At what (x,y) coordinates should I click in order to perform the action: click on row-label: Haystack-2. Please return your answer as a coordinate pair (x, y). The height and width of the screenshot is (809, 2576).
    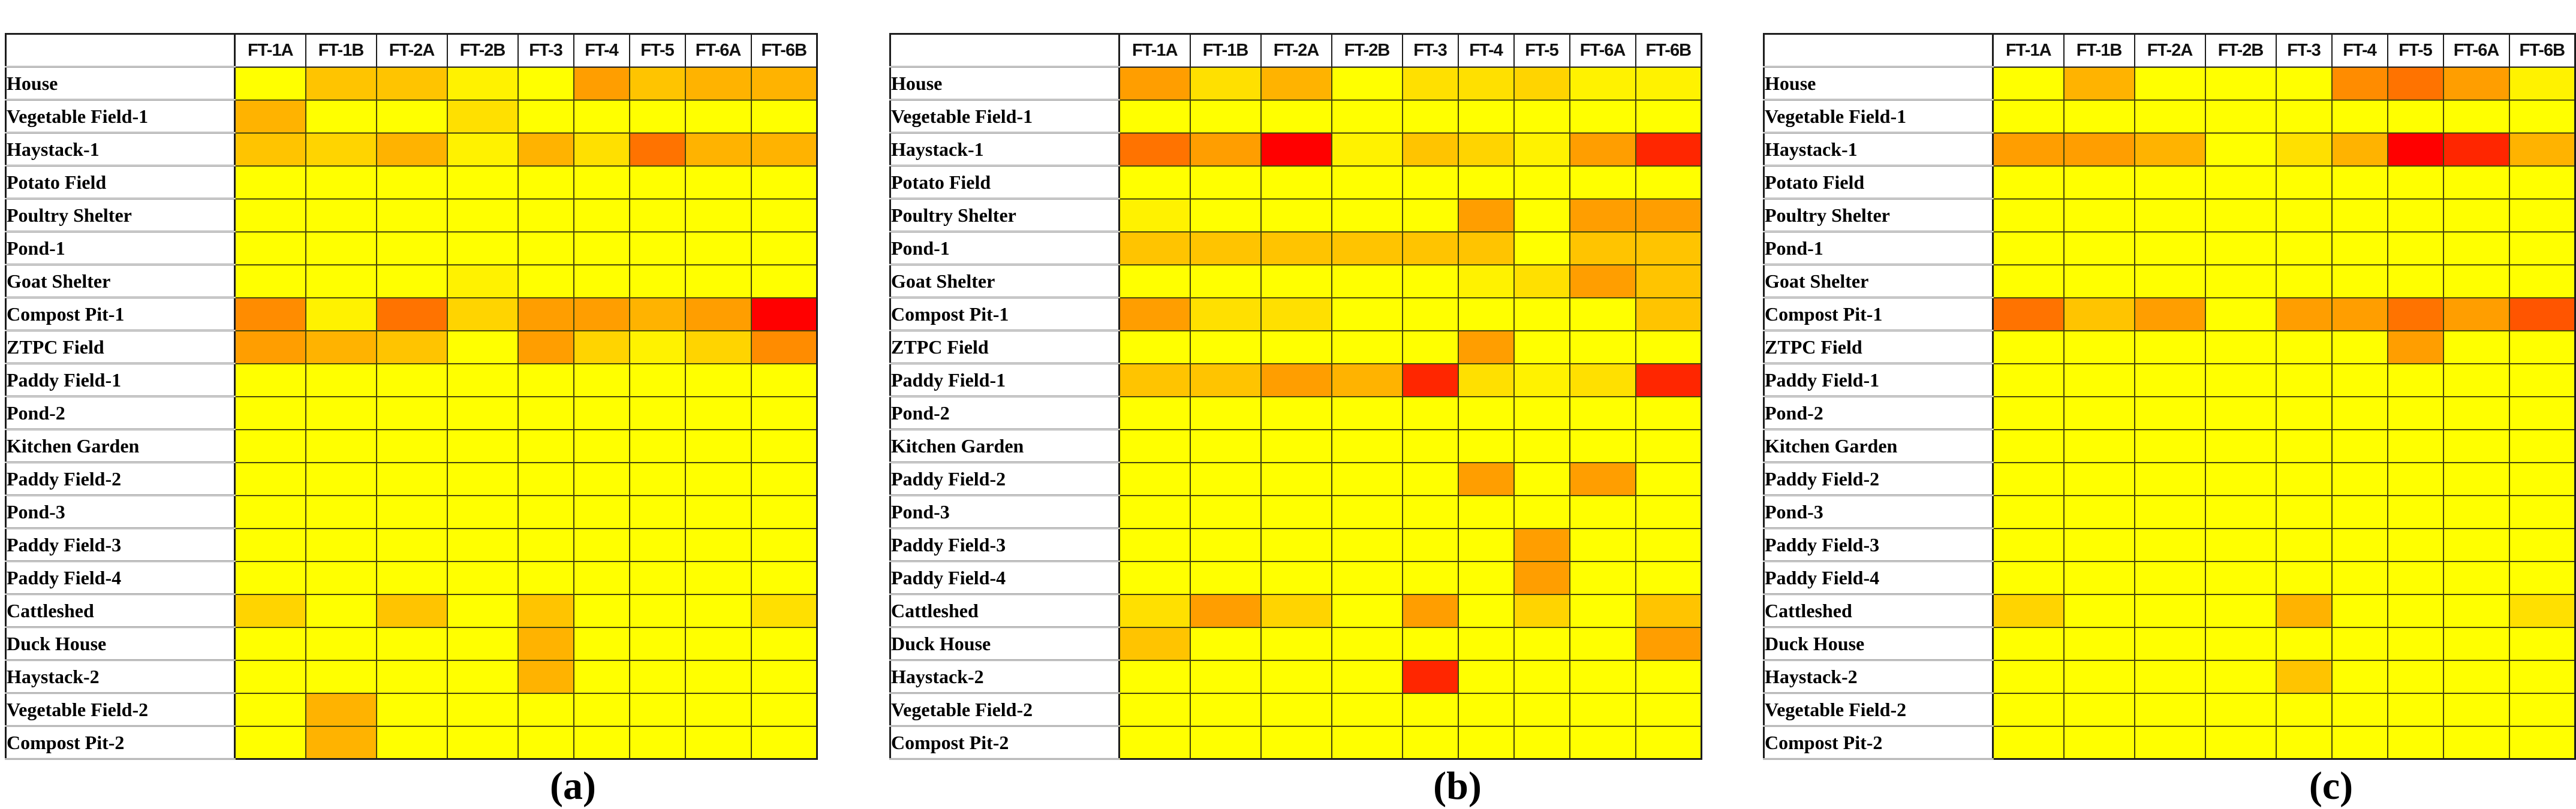
    Looking at the image, I should click on (1878, 676).